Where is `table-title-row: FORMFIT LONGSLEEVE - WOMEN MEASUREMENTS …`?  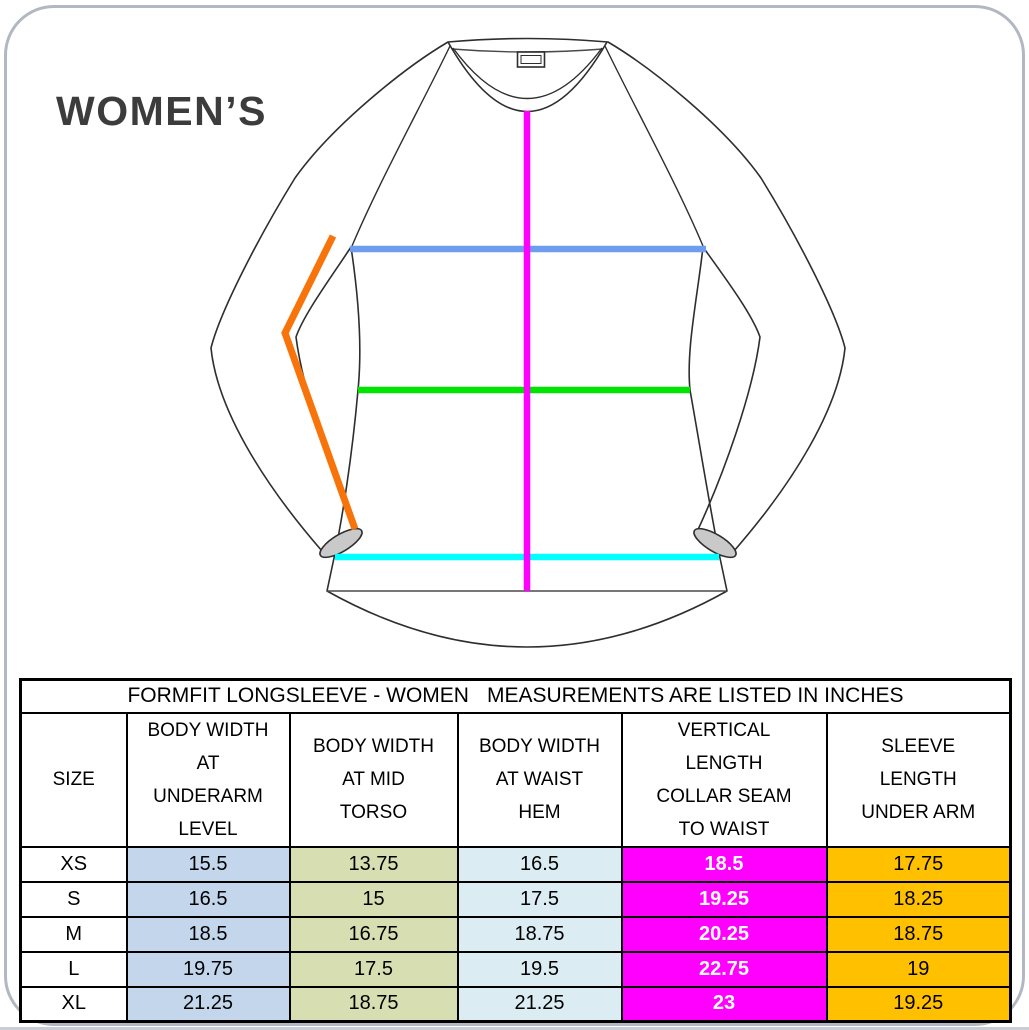
table-title-row: FORMFIT LONGSLEEVE - WOMEN MEASUREMENTS … is located at coordinates (515, 696).